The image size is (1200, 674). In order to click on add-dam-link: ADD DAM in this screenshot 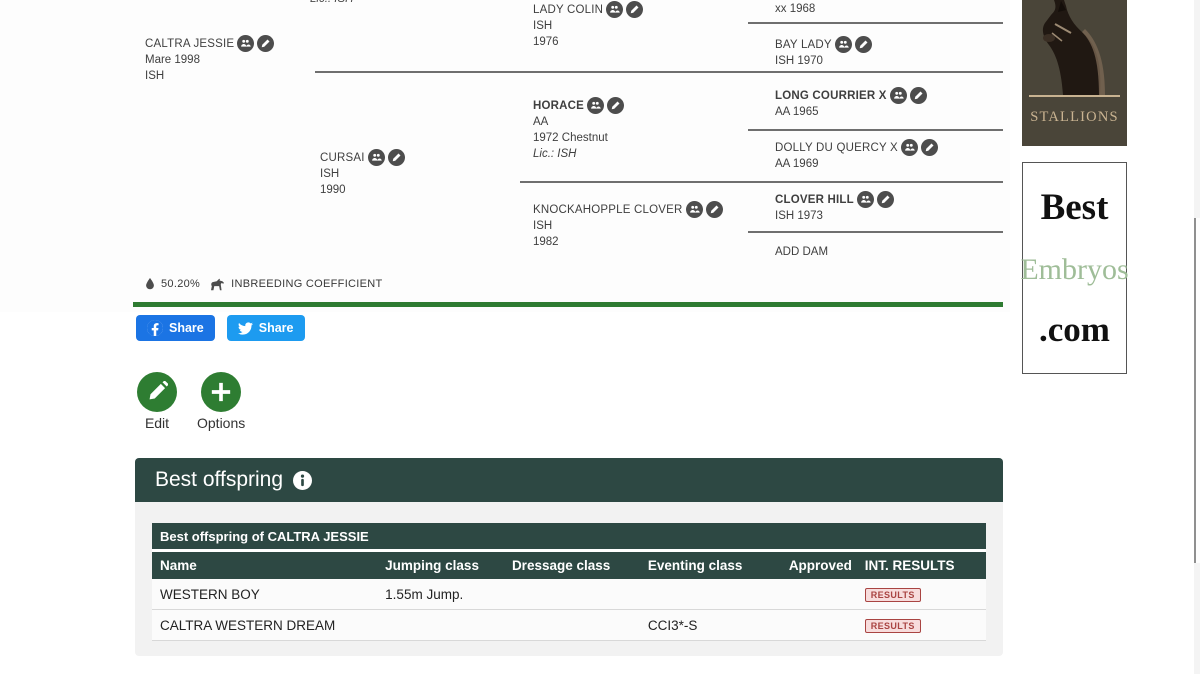, I will do `click(802, 252)`.